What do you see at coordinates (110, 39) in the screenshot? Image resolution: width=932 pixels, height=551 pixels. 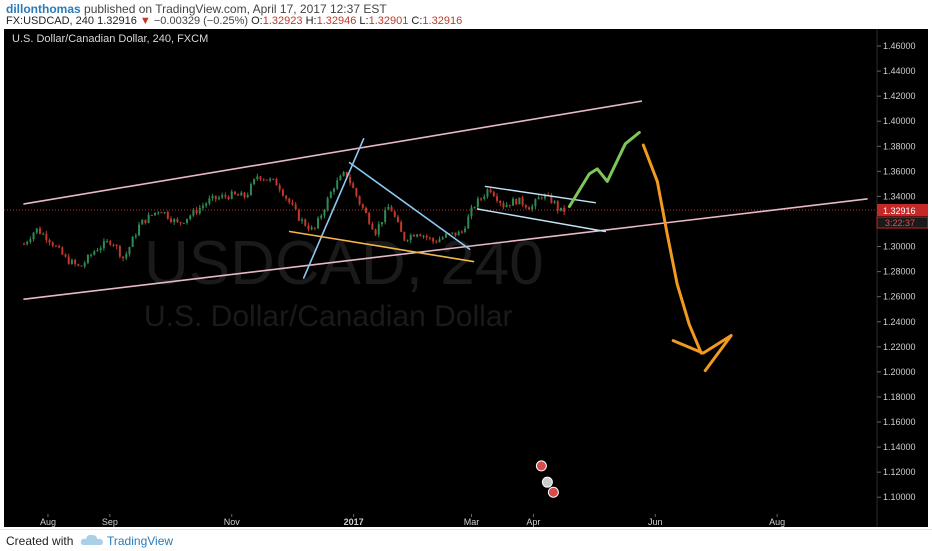 I see `chart-title: U.S. Dollar/Canadian Dollar, 240, FXCM` at bounding box center [110, 39].